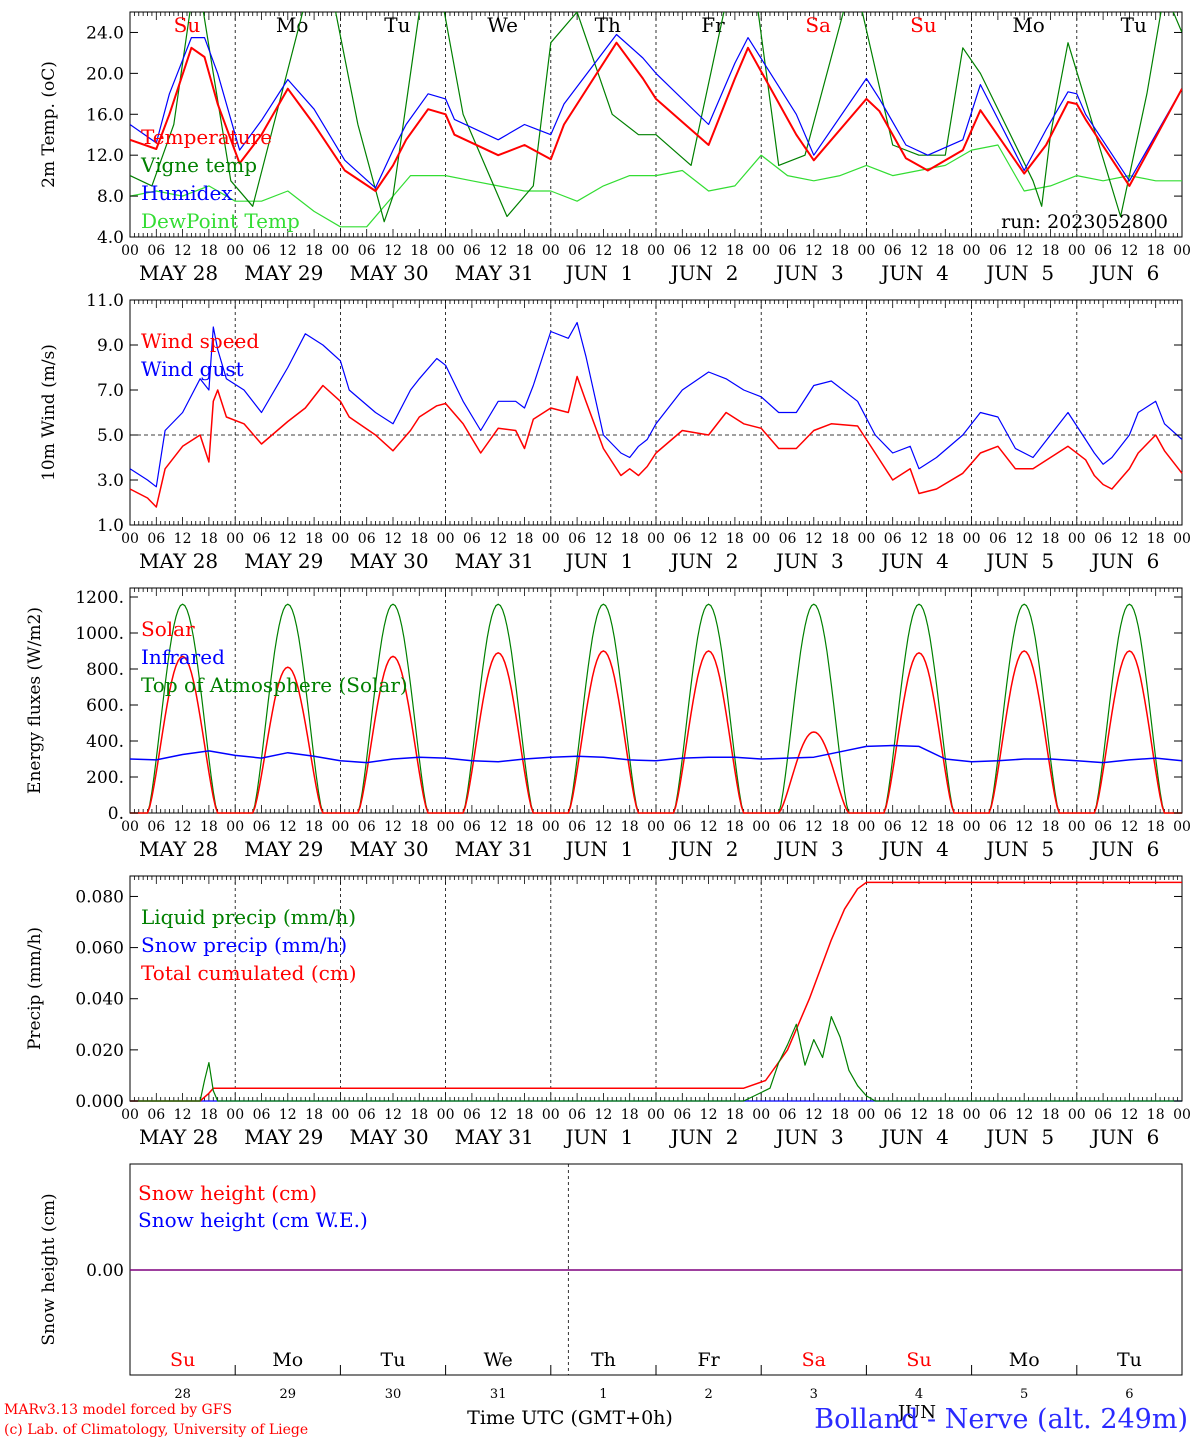  What do you see at coordinates (105, 74) in the screenshot?
I see `y-tick-label: 20.0` at bounding box center [105, 74].